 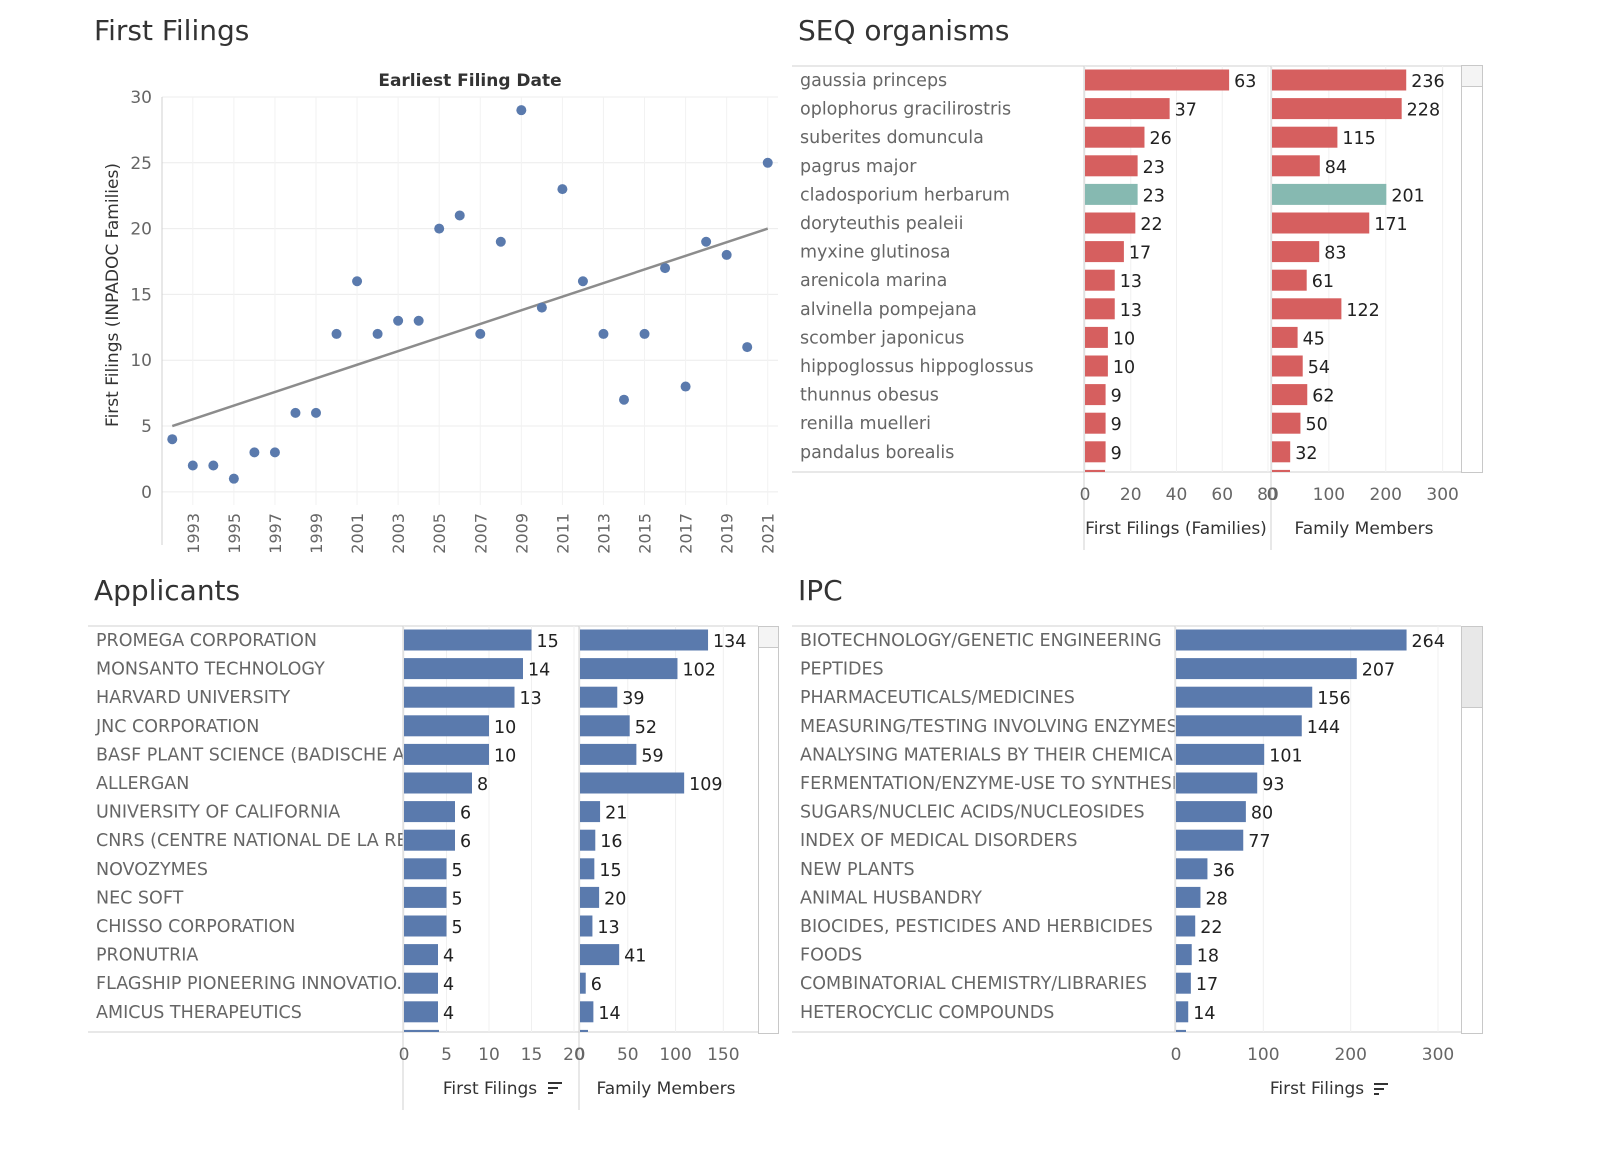 What do you see at coordinates (888, 310) in the screenshot?
I see `category-label: alvinella pompejana` at bounding box center [888, 310].